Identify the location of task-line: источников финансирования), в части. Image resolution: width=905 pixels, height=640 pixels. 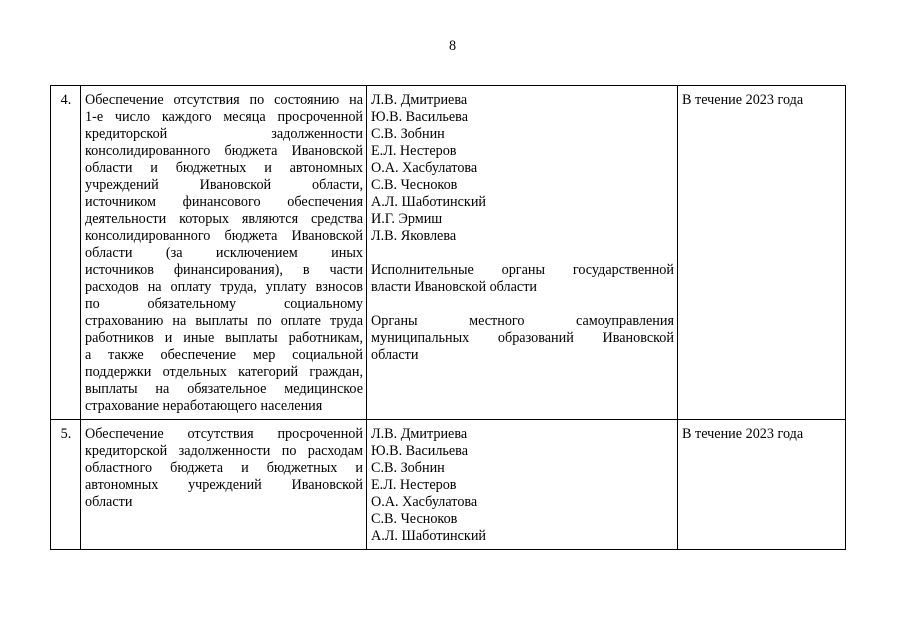
(224, 270).